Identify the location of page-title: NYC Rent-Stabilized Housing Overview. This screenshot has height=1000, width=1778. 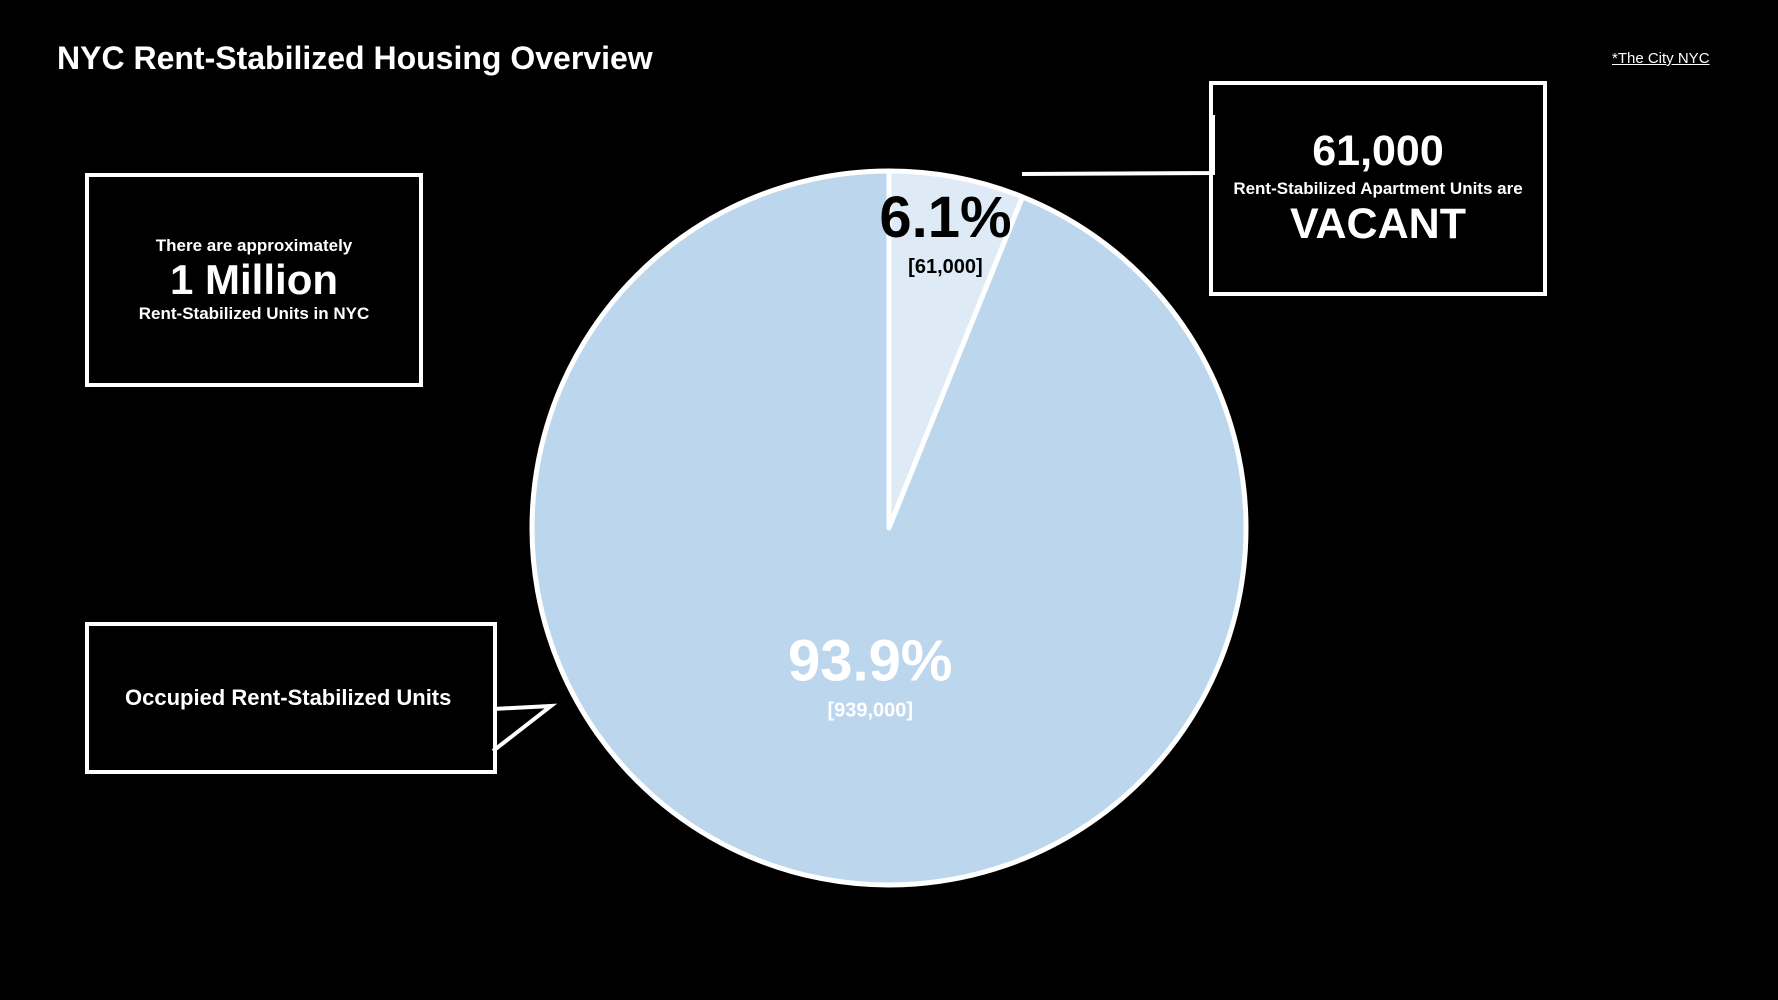
(355, 58).